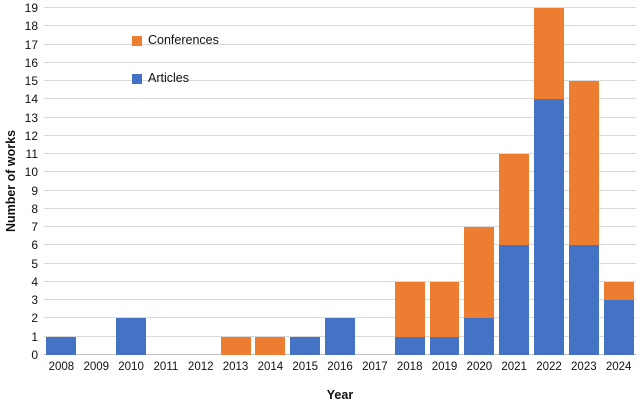 This screenshot has height=406, width=640. I want to click on bar-2023, so click(583, 181).